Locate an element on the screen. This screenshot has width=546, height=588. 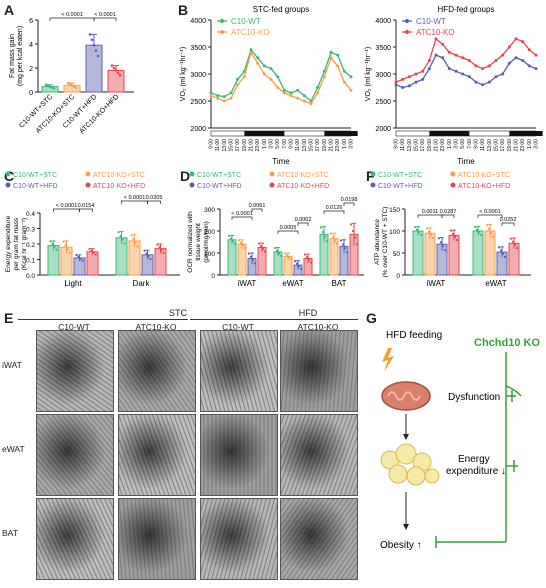
y-tick-label: 3500 is located at coordinates (383, 48).